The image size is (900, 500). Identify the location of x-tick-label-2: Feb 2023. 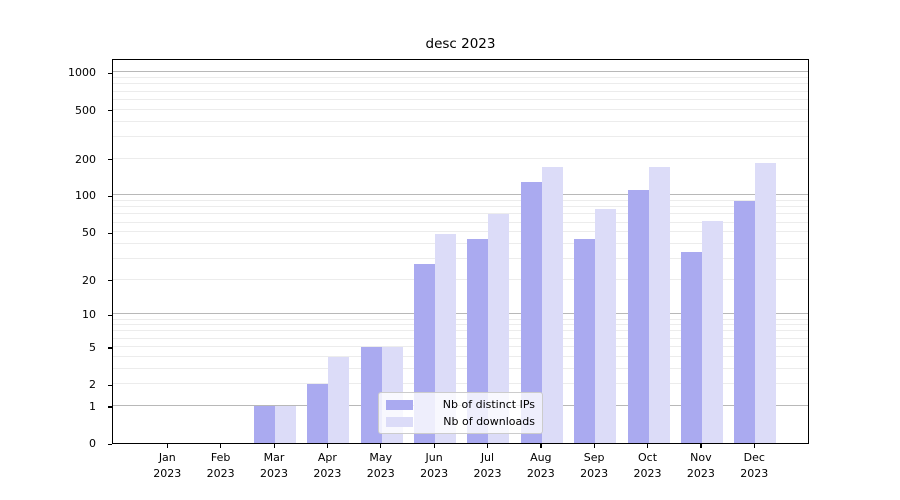
(220, 465).